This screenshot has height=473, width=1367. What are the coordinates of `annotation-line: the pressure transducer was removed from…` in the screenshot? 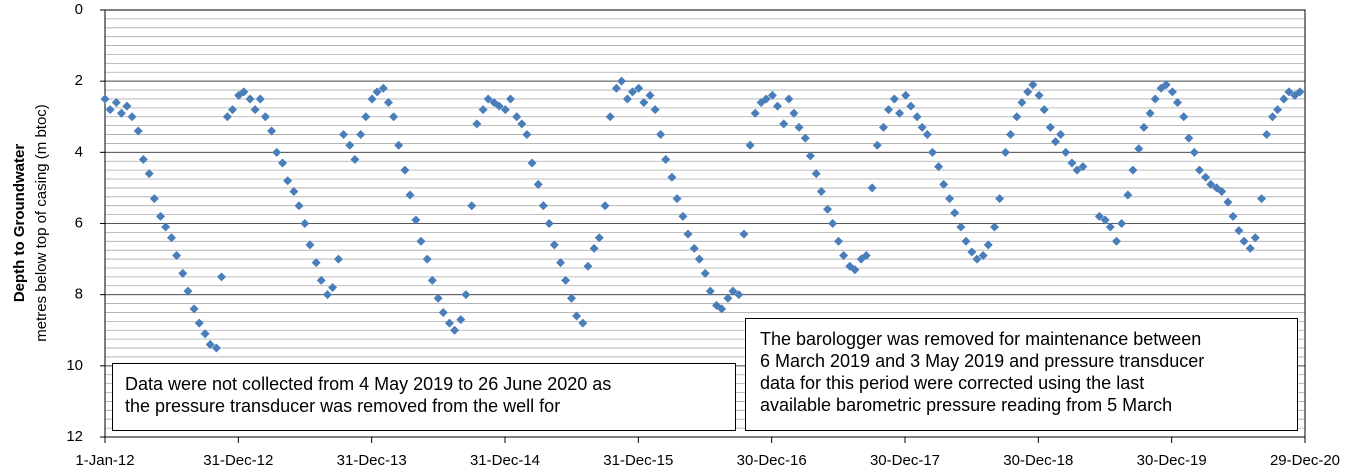 It's located at (343, 406).